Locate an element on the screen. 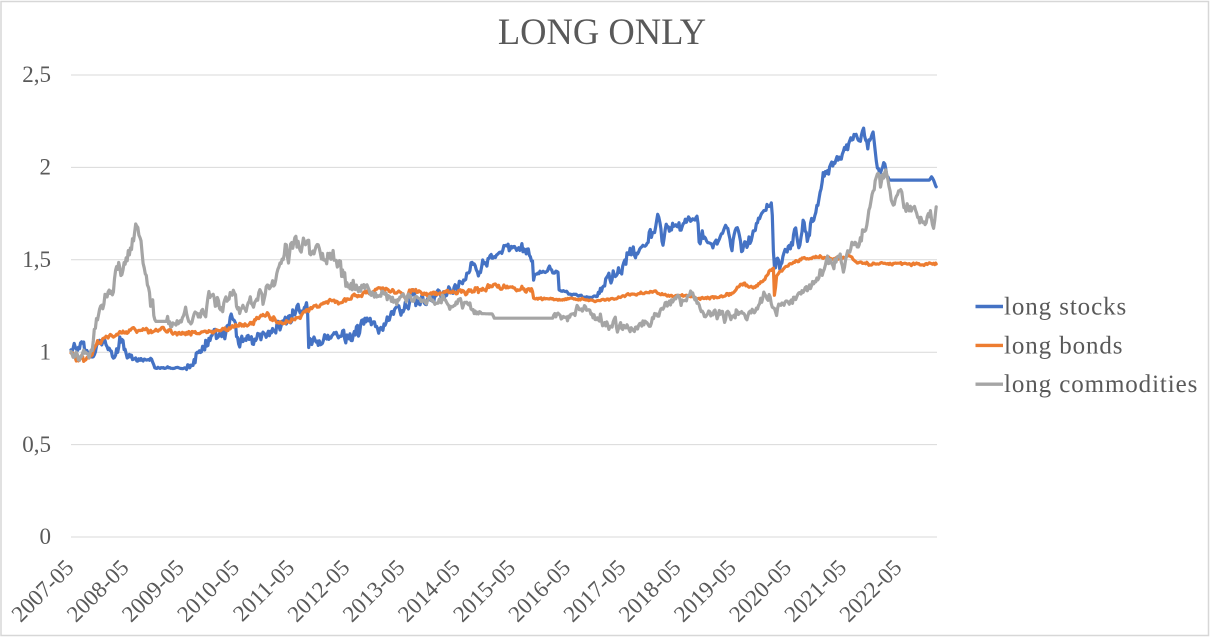 Image resolution: width=1210 pixels, height=637 pixels. svg-text: 1,5 is located at coordinates (36, 259).